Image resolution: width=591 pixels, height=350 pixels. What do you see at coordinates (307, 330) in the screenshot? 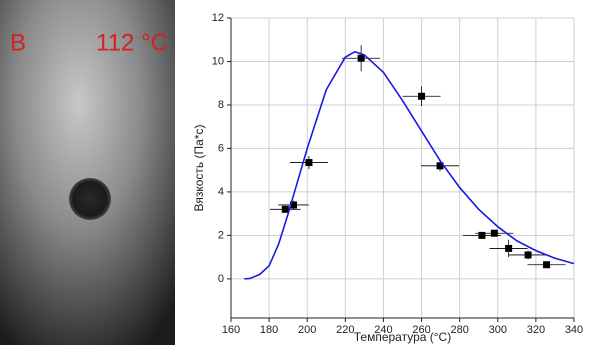
I see `x-tick-label: 200` at bounding box center [307, 330].